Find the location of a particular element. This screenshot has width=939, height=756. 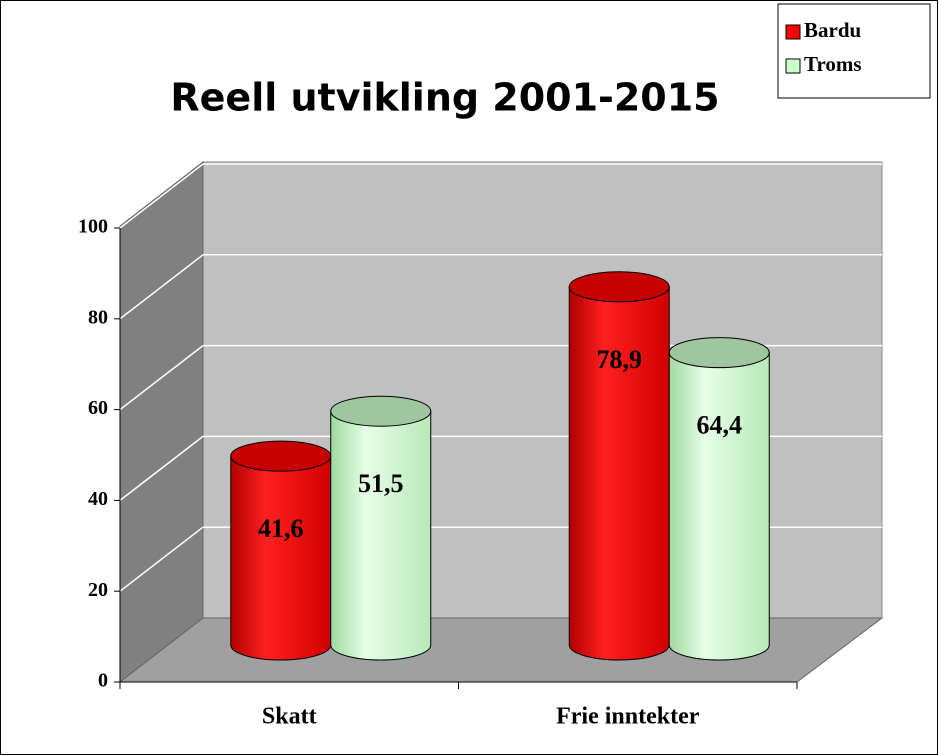

y-tick-label: 80 is located at coordinates (98, 317).